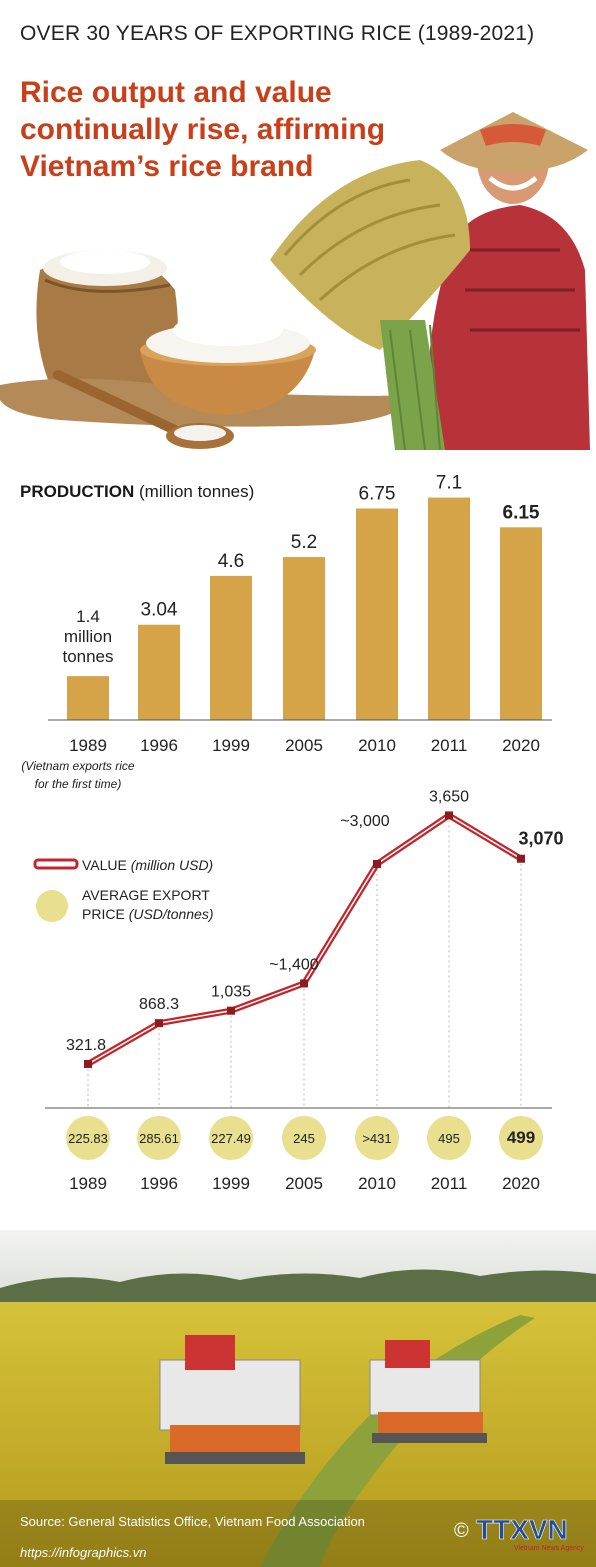  I want to click on production-chart-title: PRODUCTION (million tonnes), so click(137, 492).